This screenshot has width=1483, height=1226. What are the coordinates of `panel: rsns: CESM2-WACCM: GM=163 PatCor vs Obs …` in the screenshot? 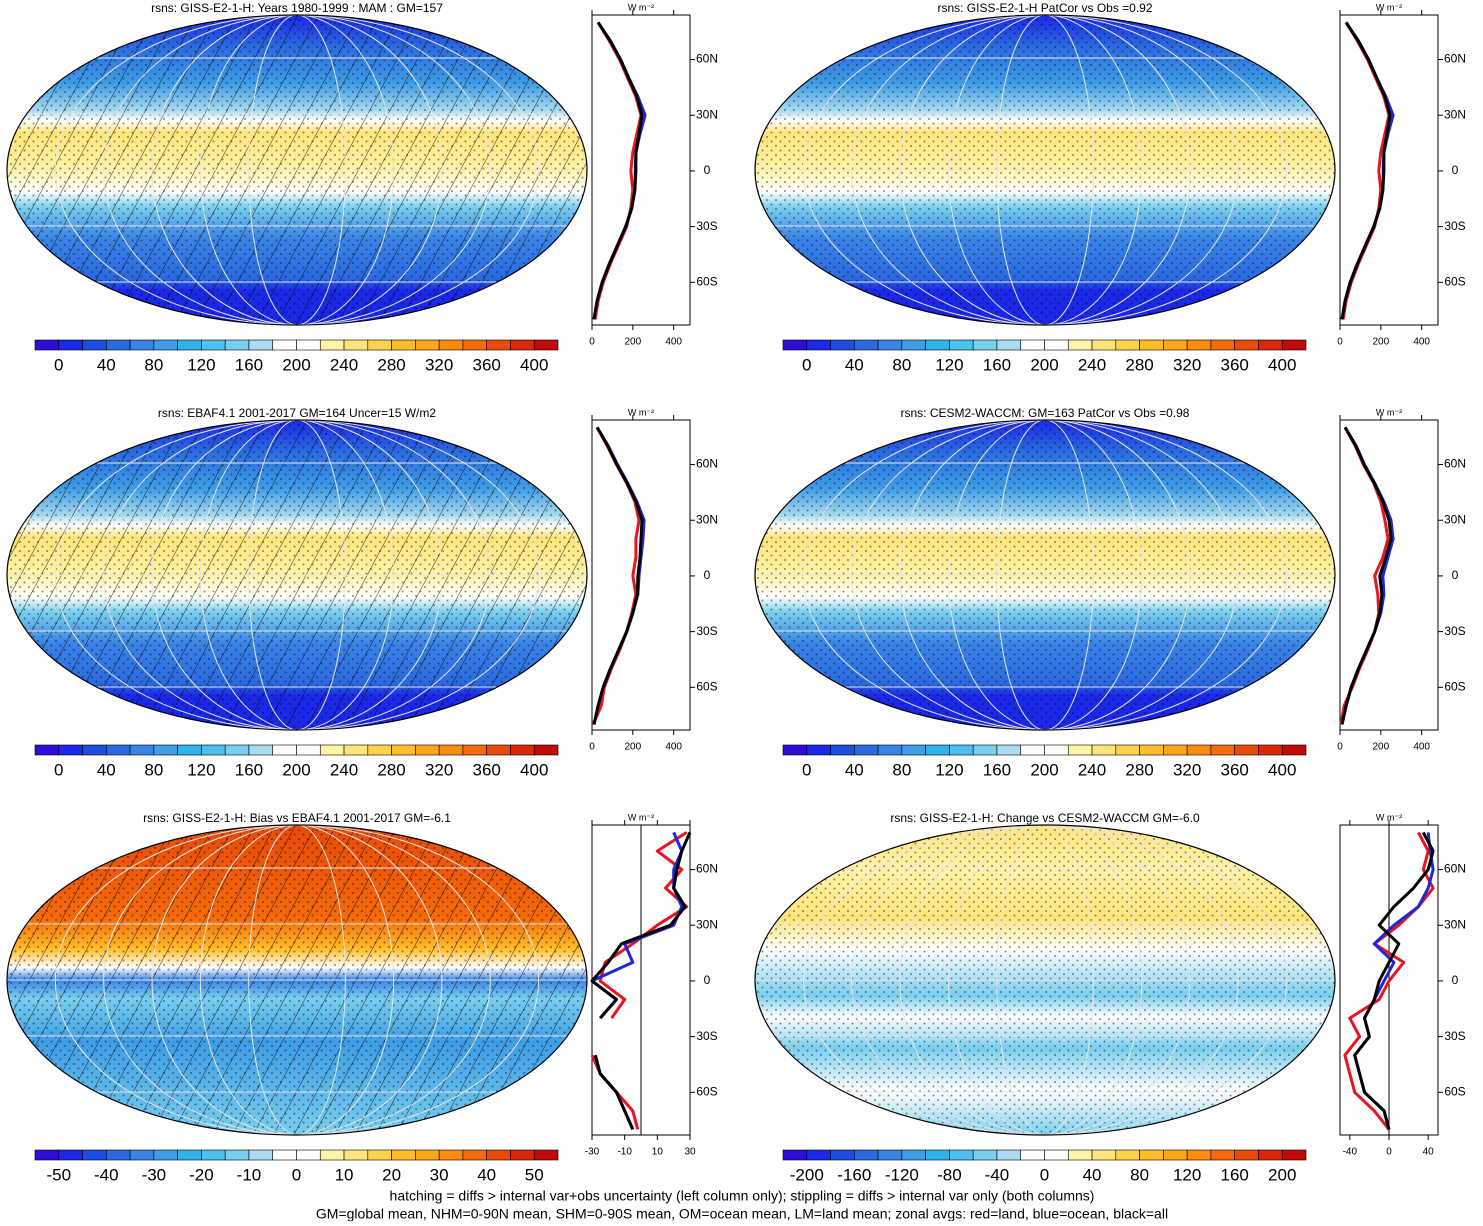 It's located at (1110, 592).